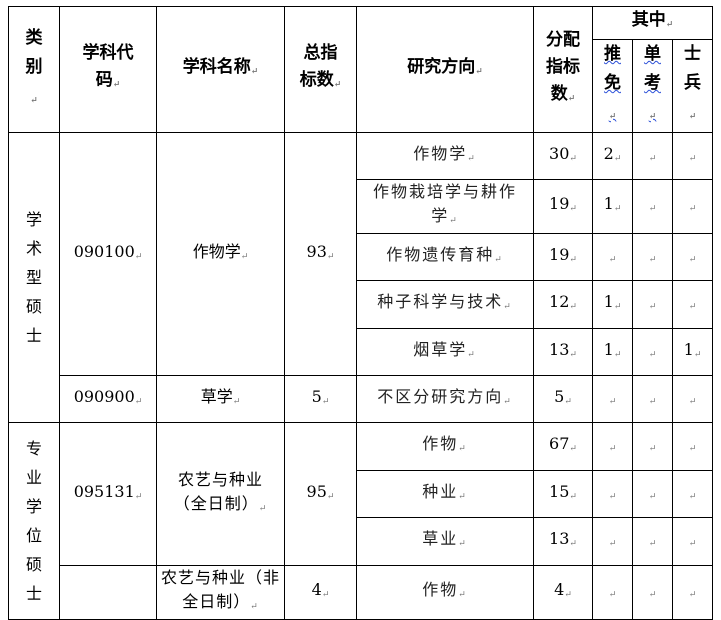 The height and width of the screenshot is (620, 721). I want to click on allocated-cell: 4, so click(563, 592).